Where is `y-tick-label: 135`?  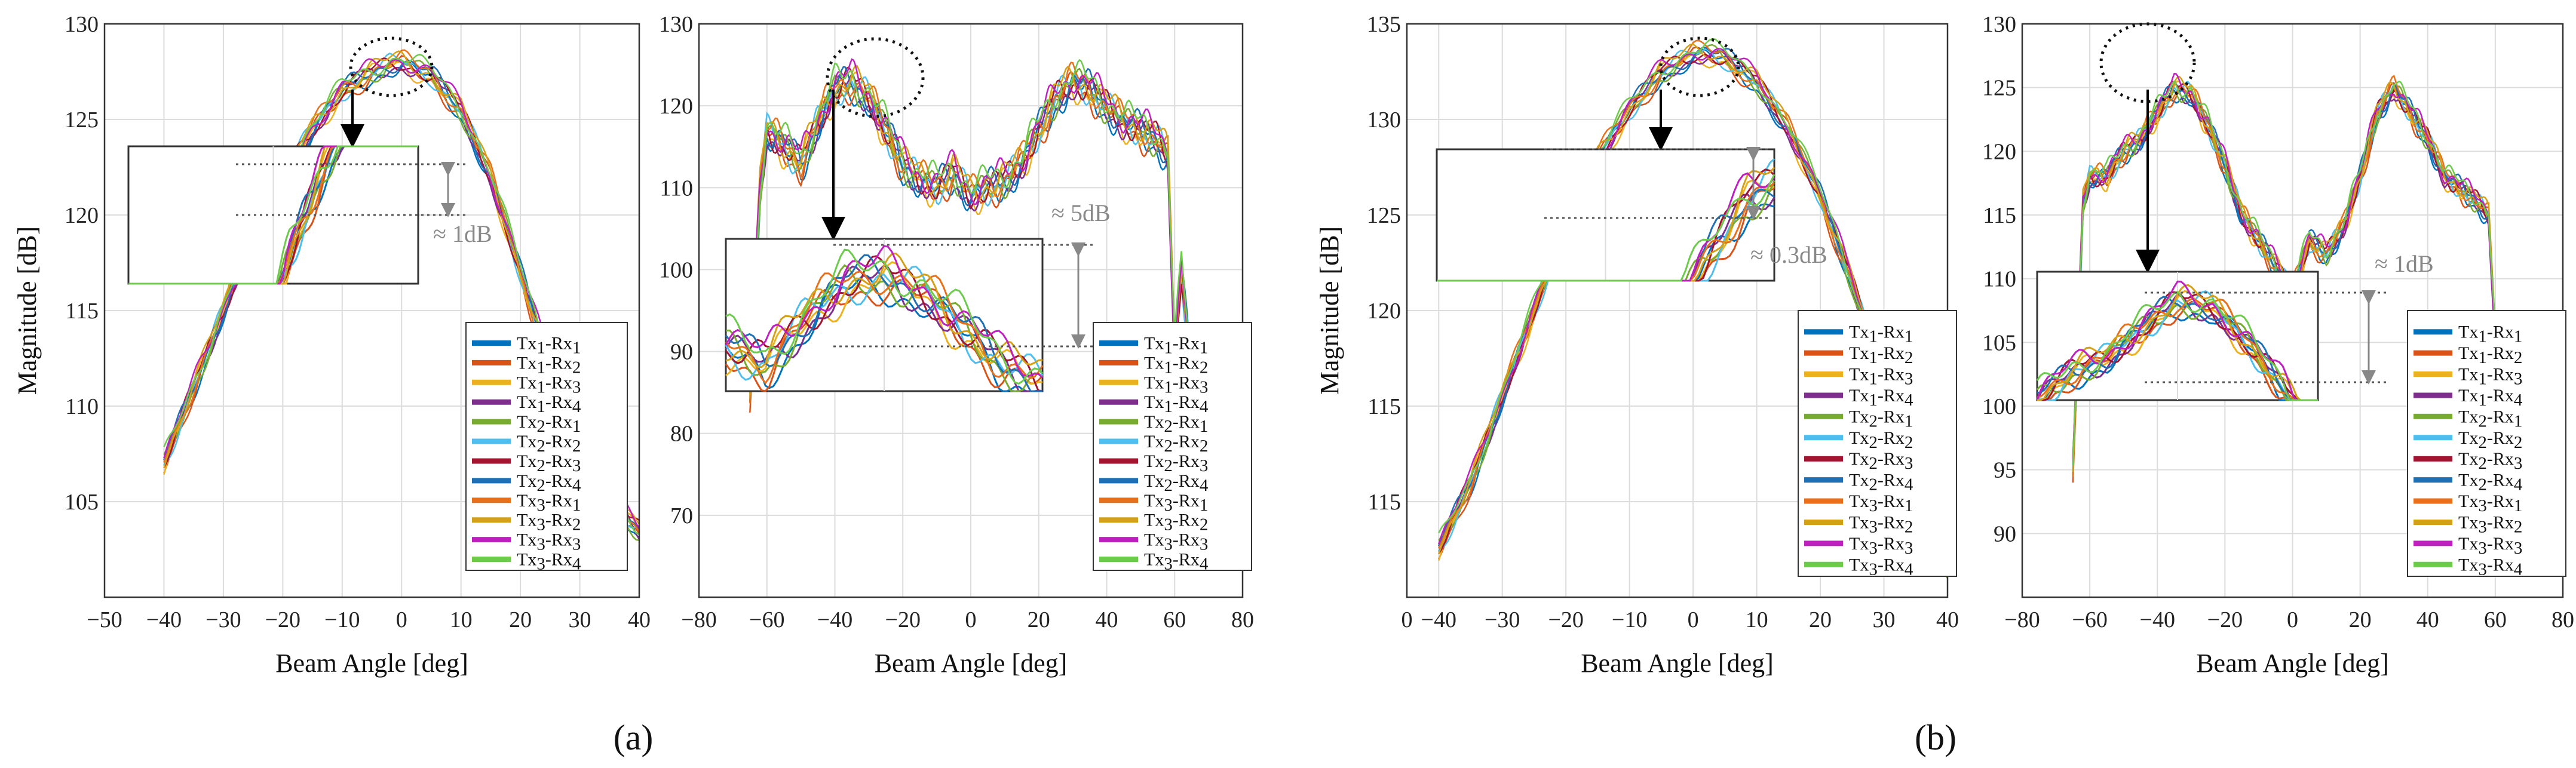 y-tick-label: 135 is located at coordinates (1384, 25).